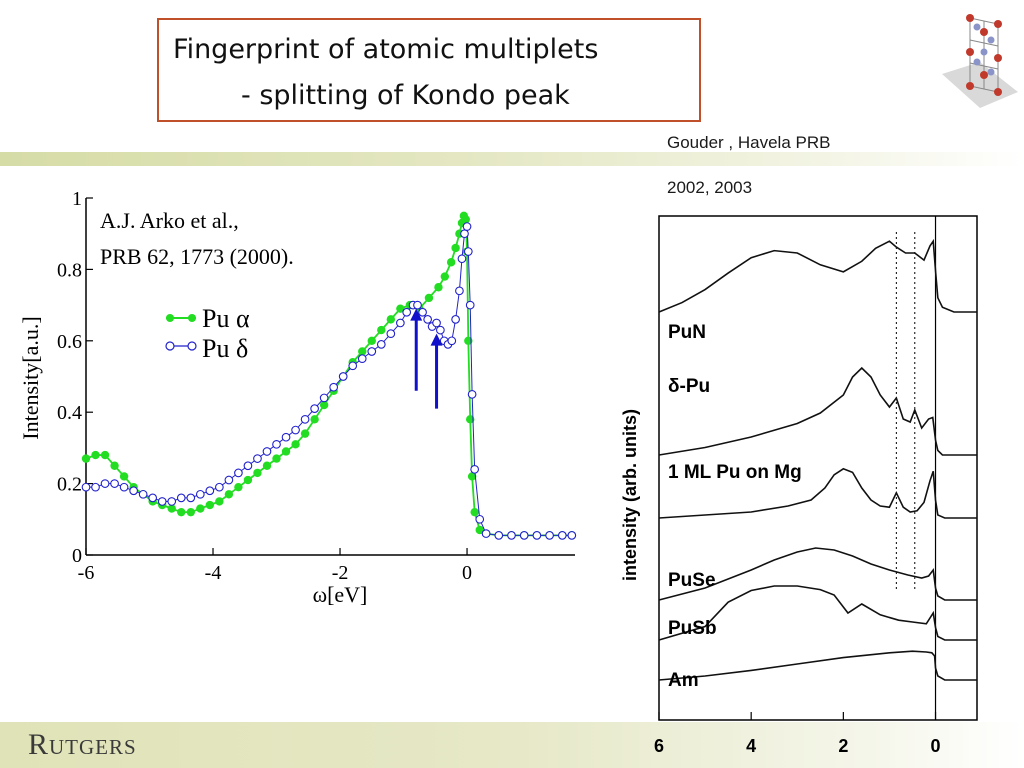 This screenshot has height=768, width=1024. I want to click on chart1-ytick-label: 0, so click(77, 556).